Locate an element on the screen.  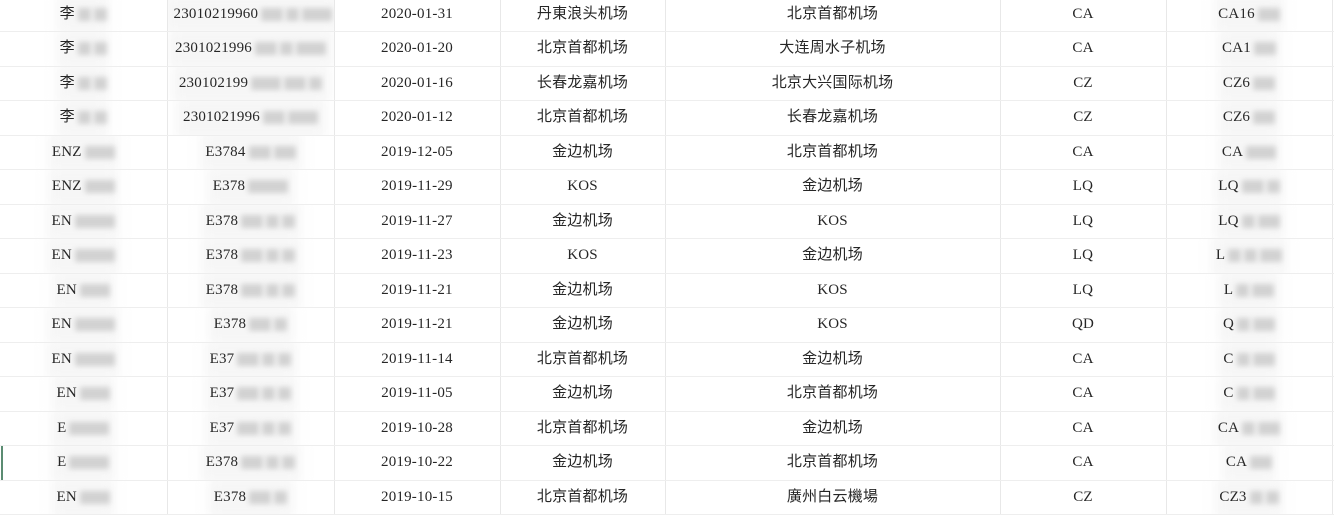
cell-content: 2020-01-16 is located at coordinates (417, 82).